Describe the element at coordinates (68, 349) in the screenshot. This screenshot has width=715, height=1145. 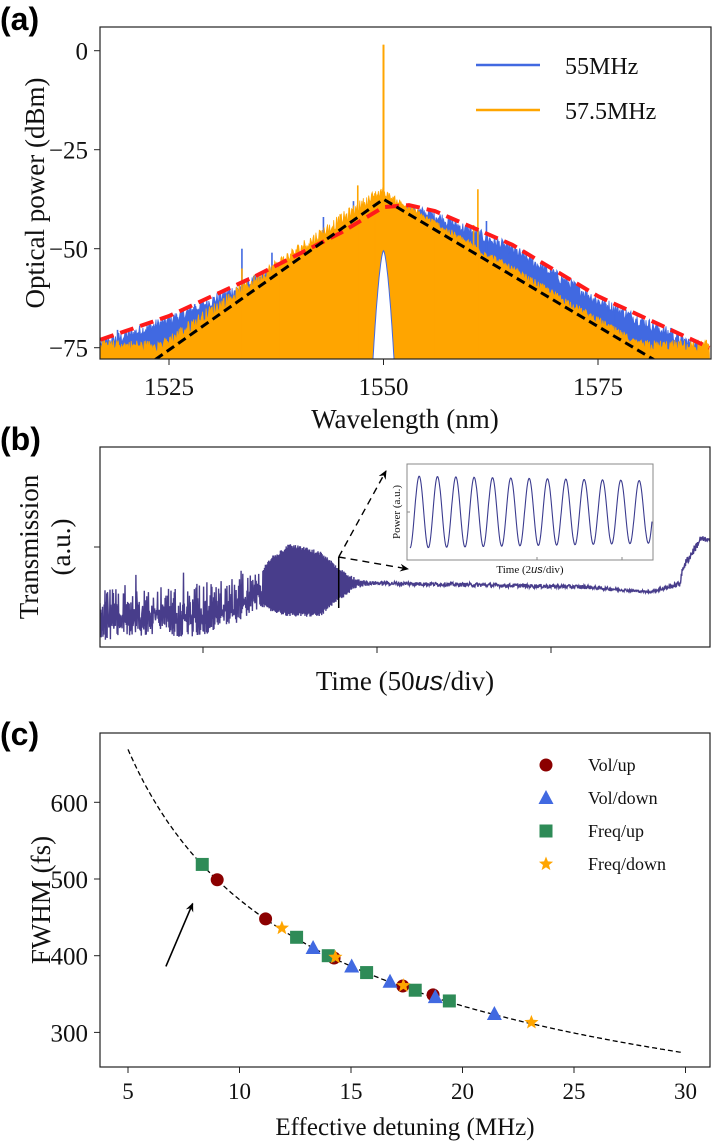
I see `y-tick-label: −75` at that location.